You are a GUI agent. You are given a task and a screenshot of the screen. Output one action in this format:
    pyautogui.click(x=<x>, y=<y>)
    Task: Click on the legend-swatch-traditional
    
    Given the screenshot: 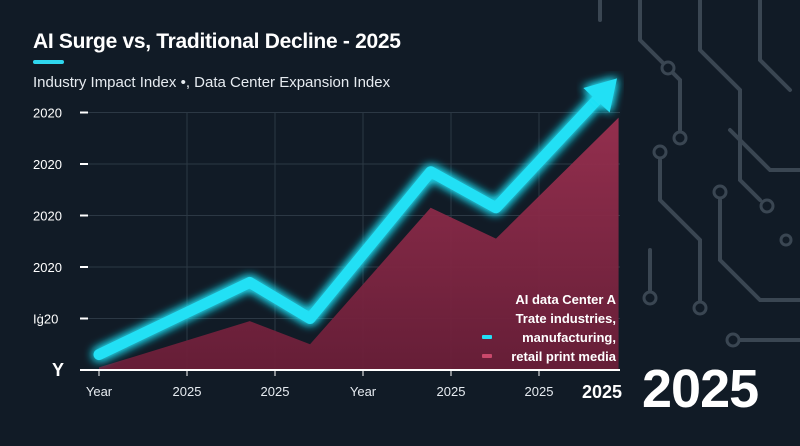 What is the action you would take?
    pyautogui.click(x=487, y=356)
    